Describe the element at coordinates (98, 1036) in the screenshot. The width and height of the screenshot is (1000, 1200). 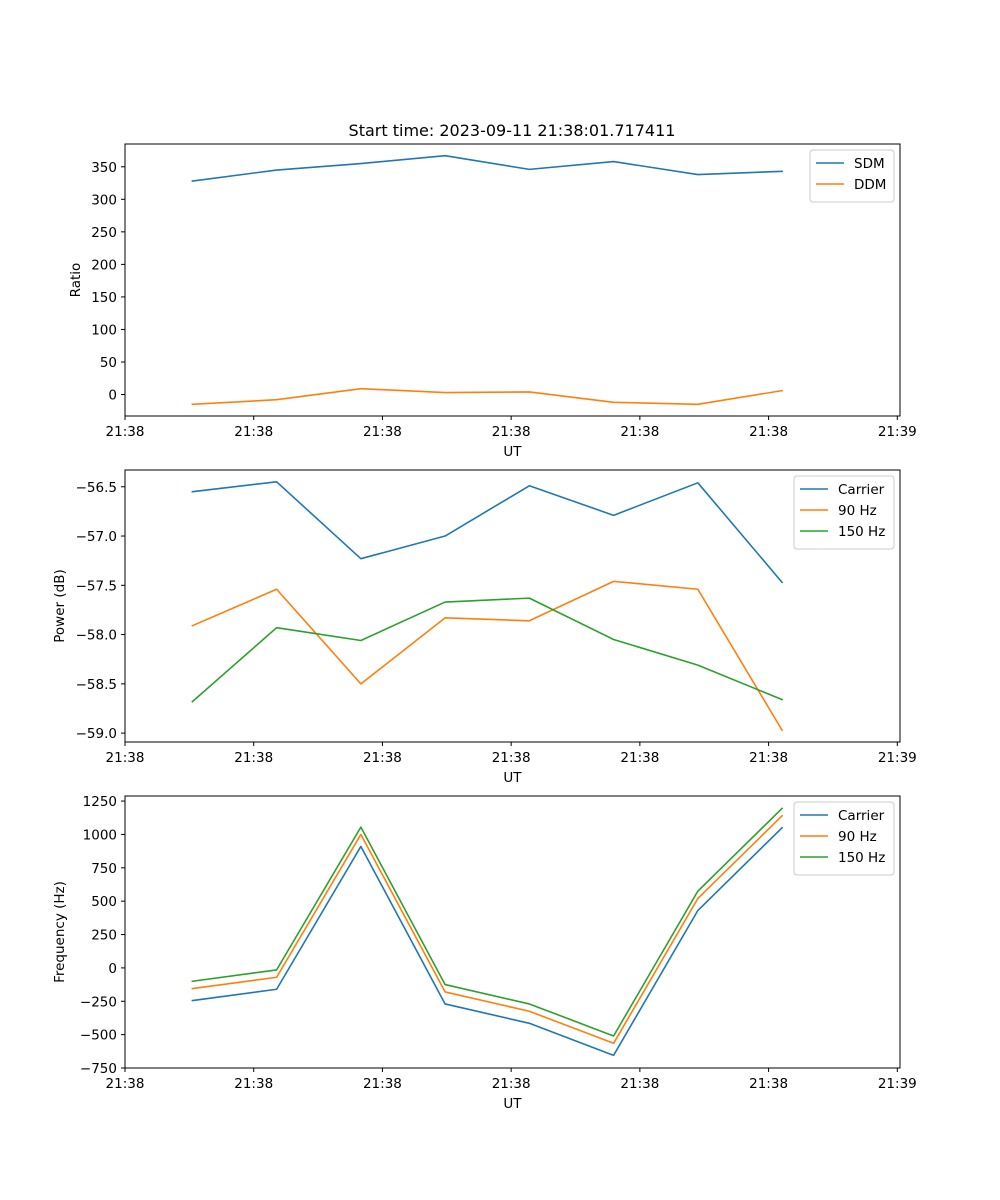
I see `y-tick-label: −500` at that location.